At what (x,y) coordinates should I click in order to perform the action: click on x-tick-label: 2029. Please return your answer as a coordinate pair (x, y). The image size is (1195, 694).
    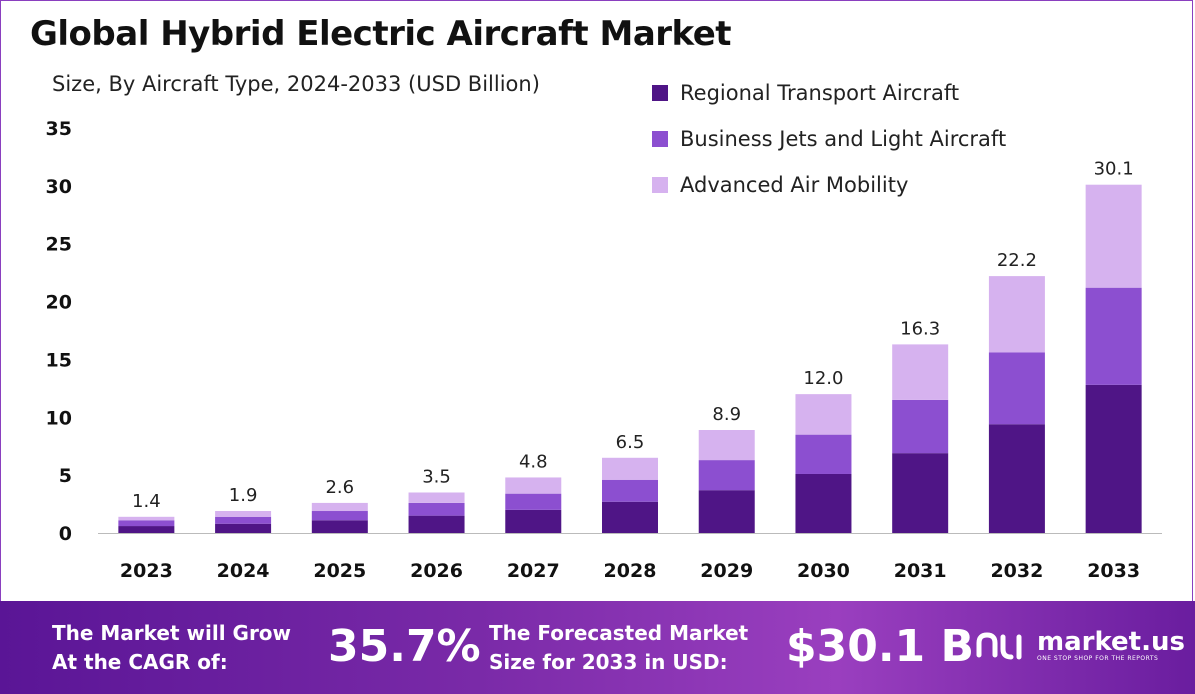
    Looking at the image, I should click on (726, 571).